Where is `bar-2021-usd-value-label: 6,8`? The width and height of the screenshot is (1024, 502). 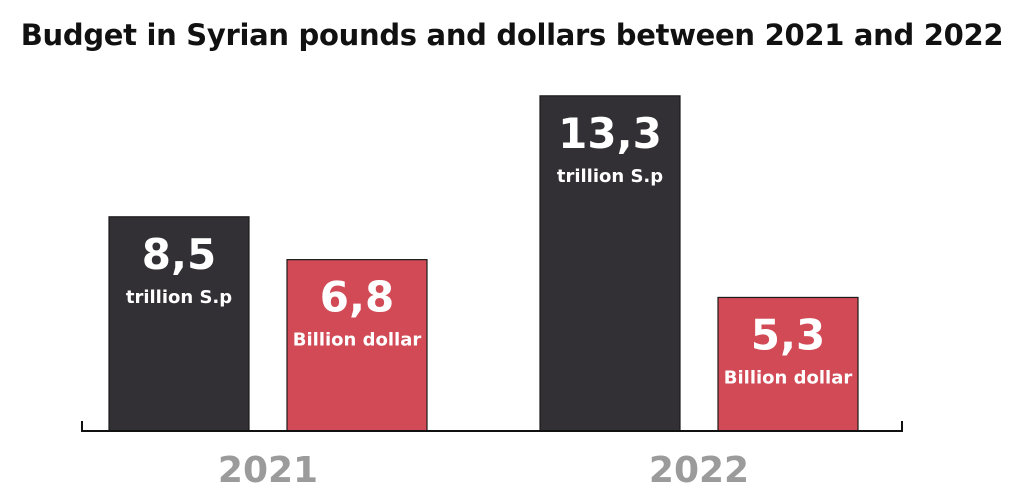 bar-2021-usd-value-label: 6,8 is located at coordinates (357, 297).